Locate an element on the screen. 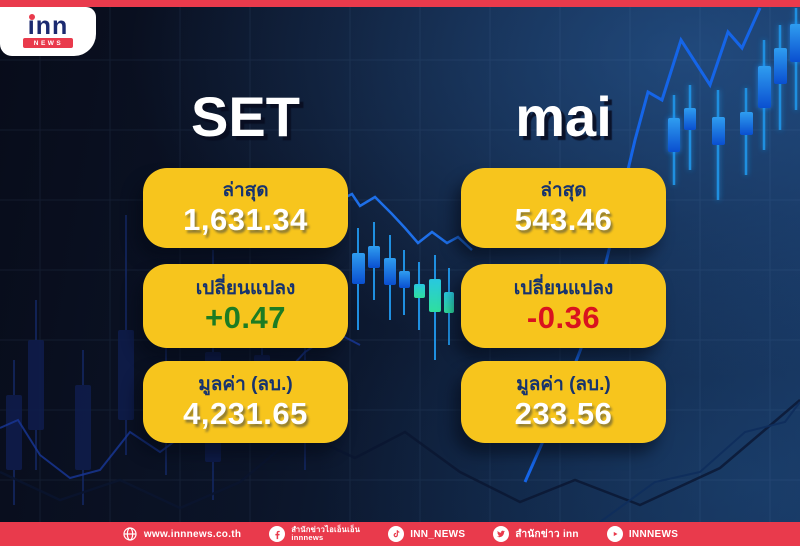 The image size is (800, 546). tiktok-icon is located at coordinates (396, 534).